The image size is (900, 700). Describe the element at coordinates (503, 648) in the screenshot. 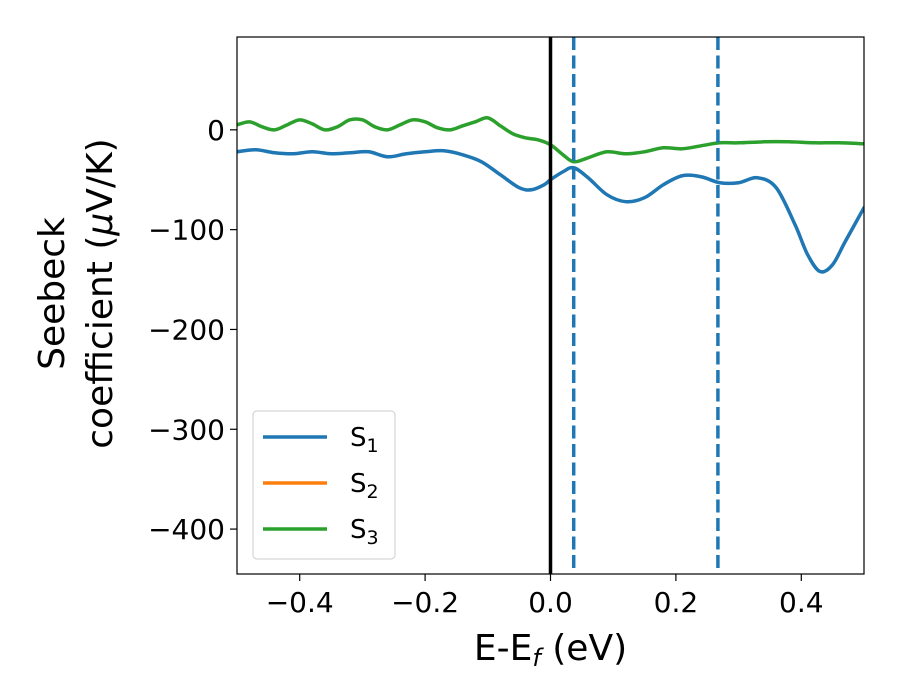

I see `x-axis-title-main: E-E` at that location.